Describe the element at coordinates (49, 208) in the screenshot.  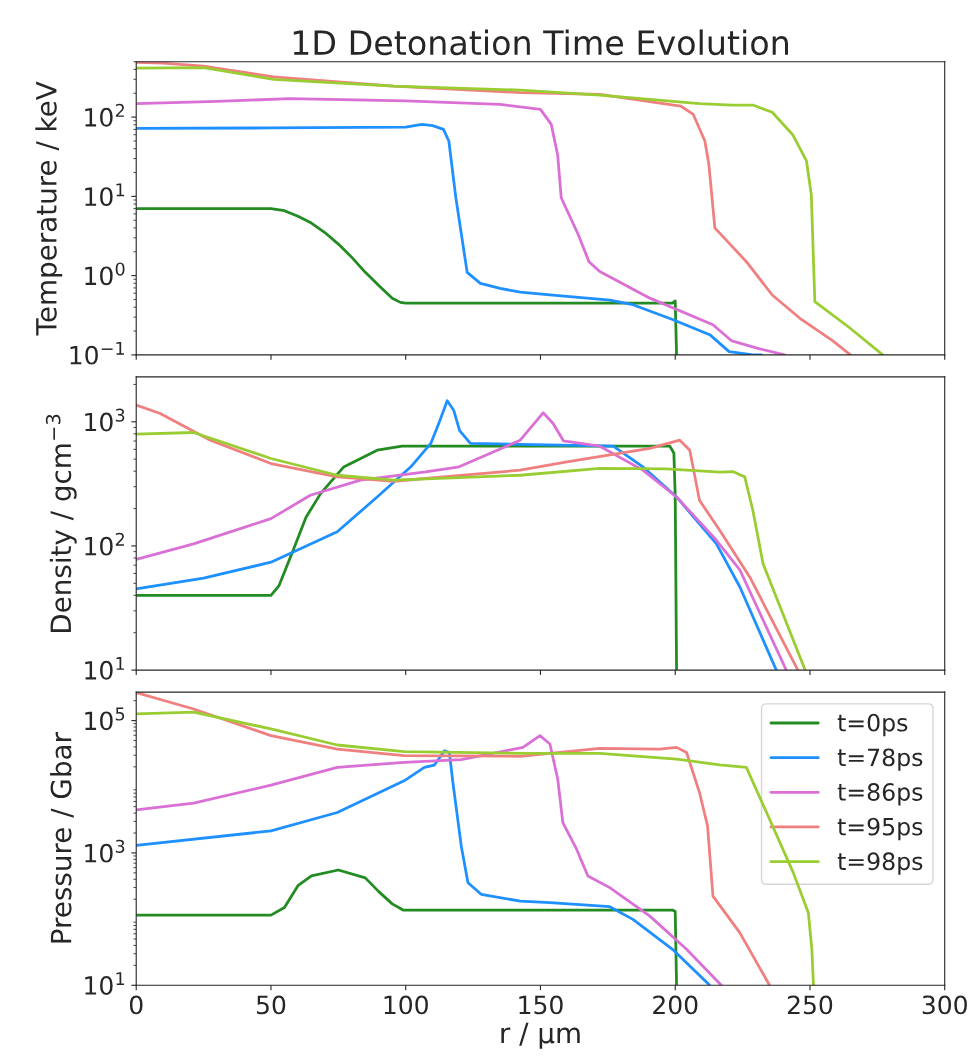
I see `y-axis-title: Temperature / keV` at that location.